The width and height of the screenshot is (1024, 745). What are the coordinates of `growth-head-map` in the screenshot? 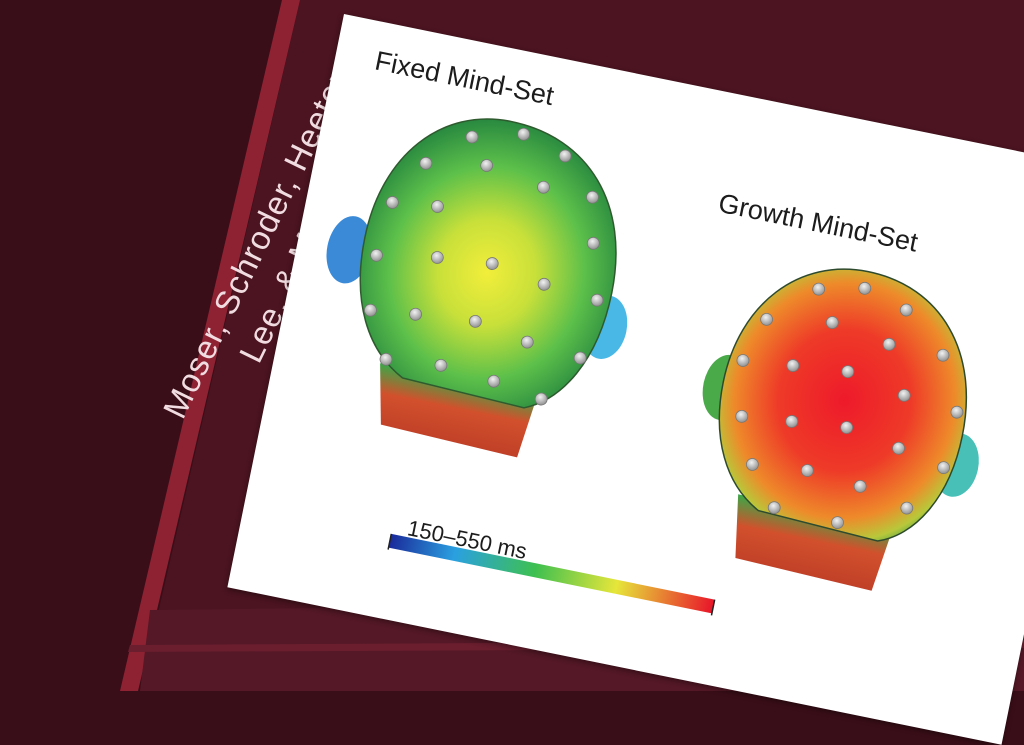 It's located at (840, 429).